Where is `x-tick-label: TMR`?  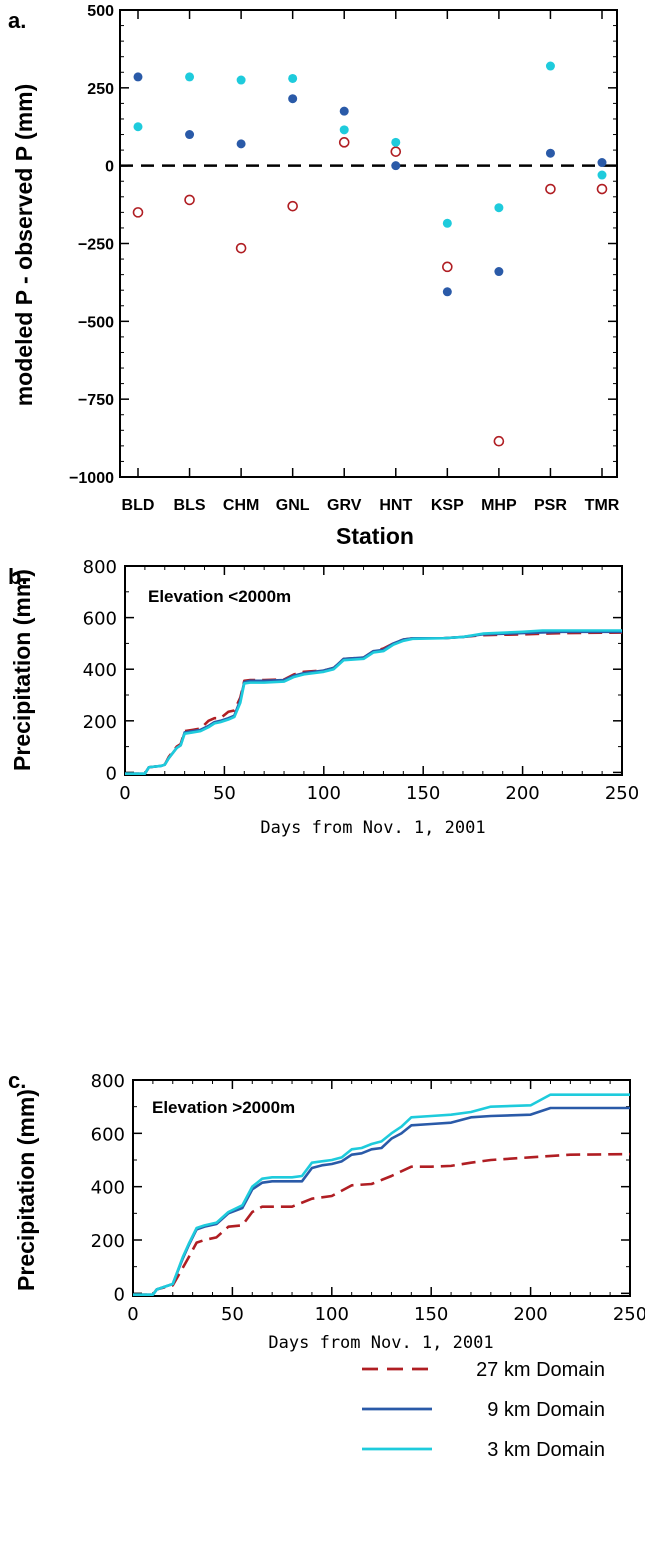
x-tick-label: TMR is located at coordinates (602, 505).